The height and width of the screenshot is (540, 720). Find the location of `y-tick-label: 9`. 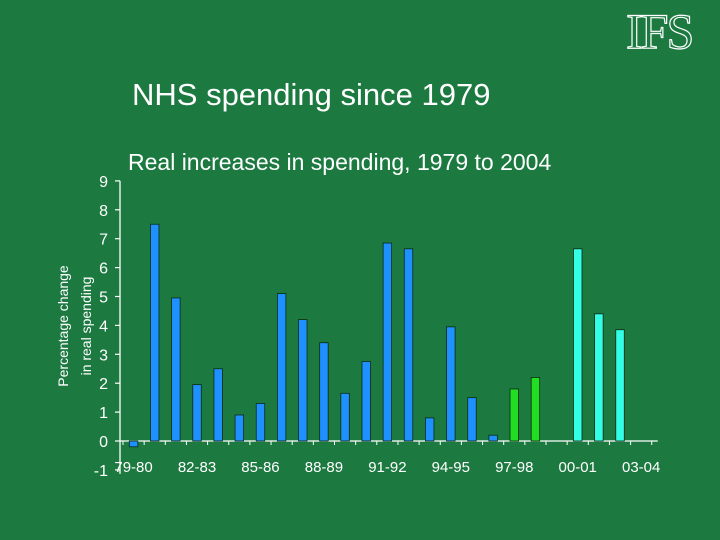

y-tick-label: 9 is located at coordinates (103, 182).